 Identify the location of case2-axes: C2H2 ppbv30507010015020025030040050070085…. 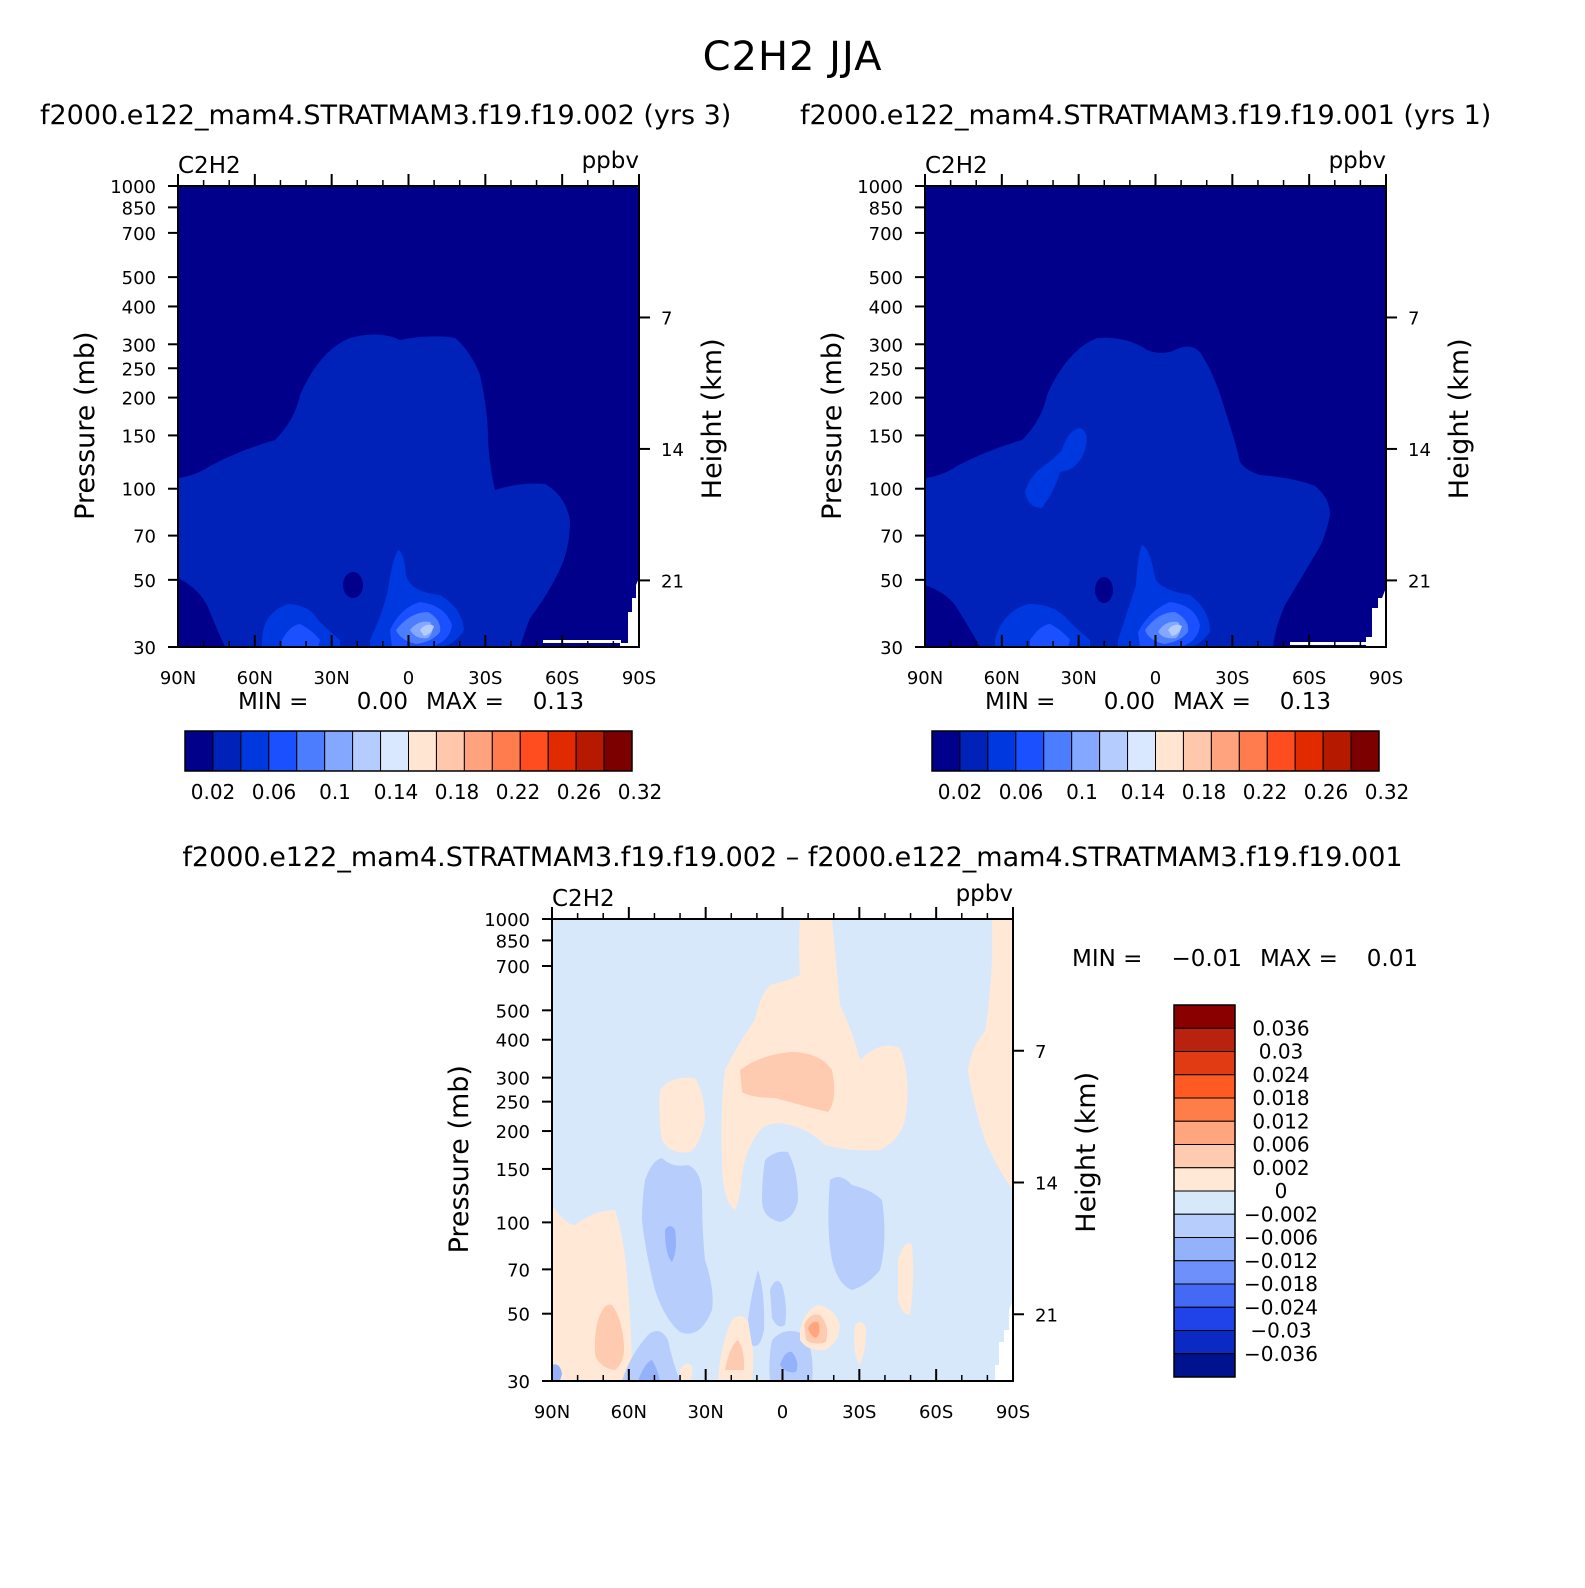
(1146, 431).